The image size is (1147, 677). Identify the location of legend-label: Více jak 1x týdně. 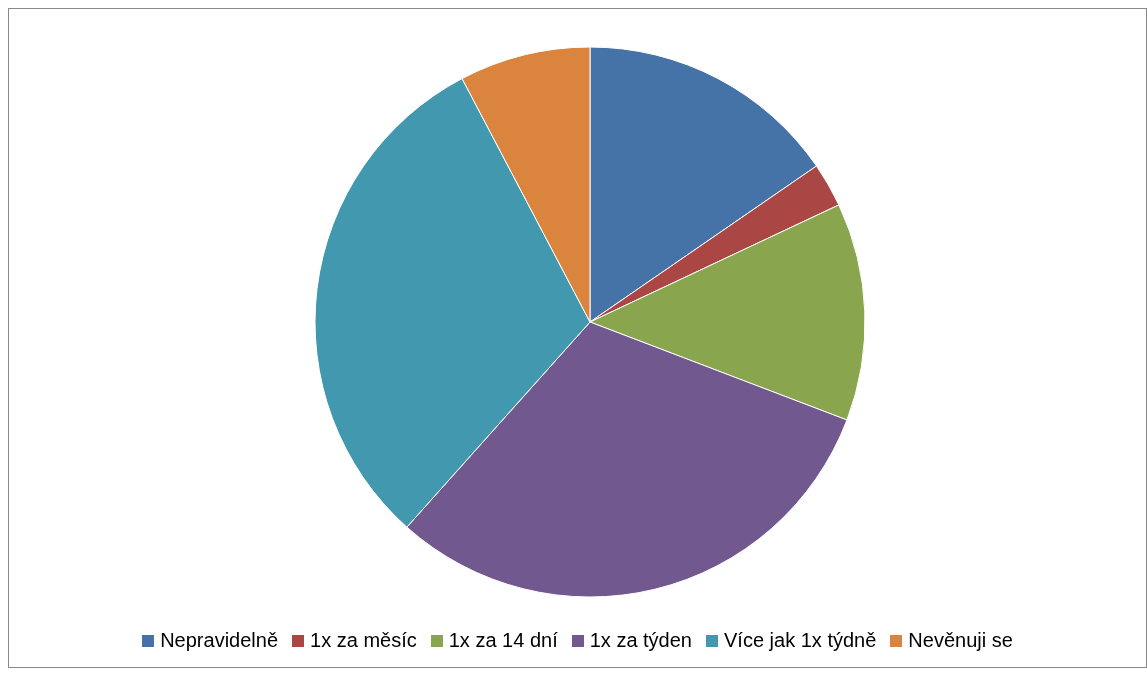
(800, 640).